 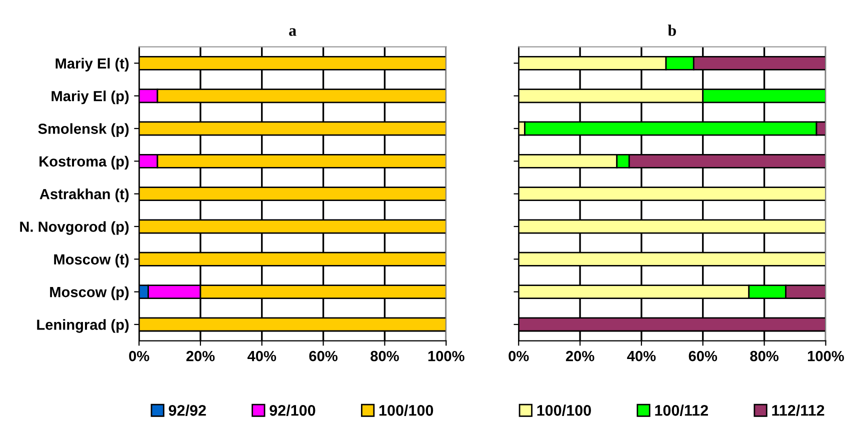 What do you see at coordinates (681, 410) in the screenshot?
I see `legend-label: 100/112` at bounding box center [681, 410].